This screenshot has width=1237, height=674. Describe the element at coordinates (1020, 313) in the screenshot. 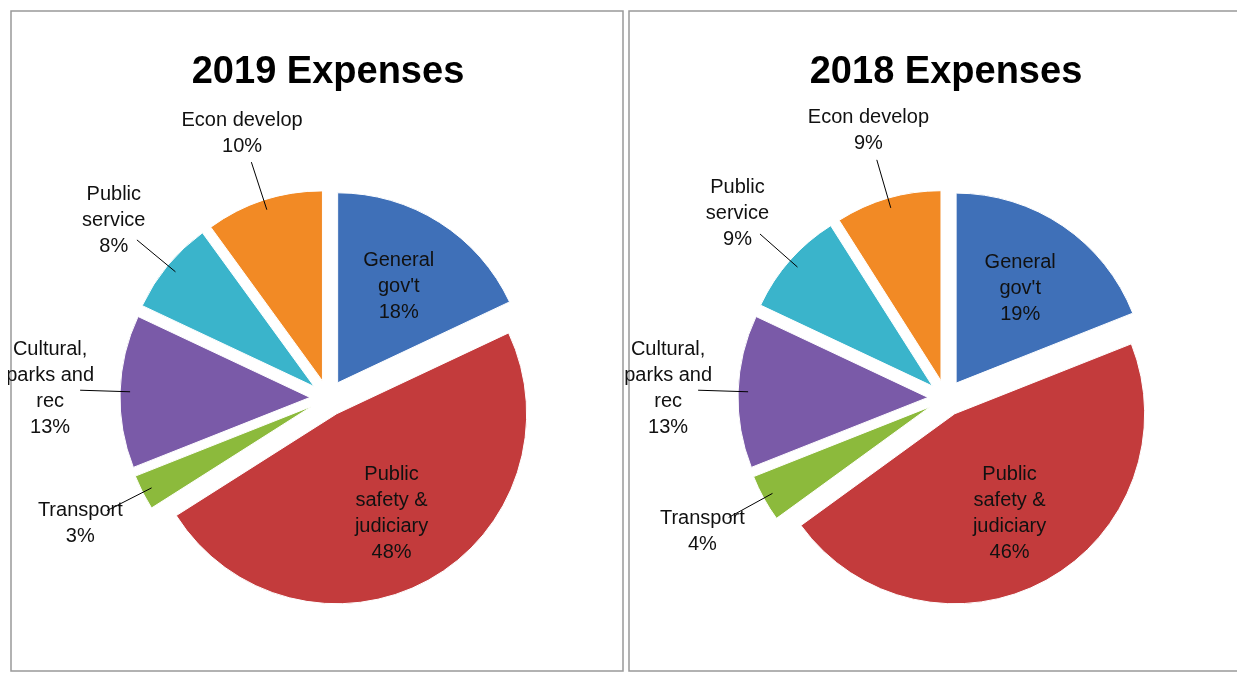

I see `data-label: 19%` at that location.